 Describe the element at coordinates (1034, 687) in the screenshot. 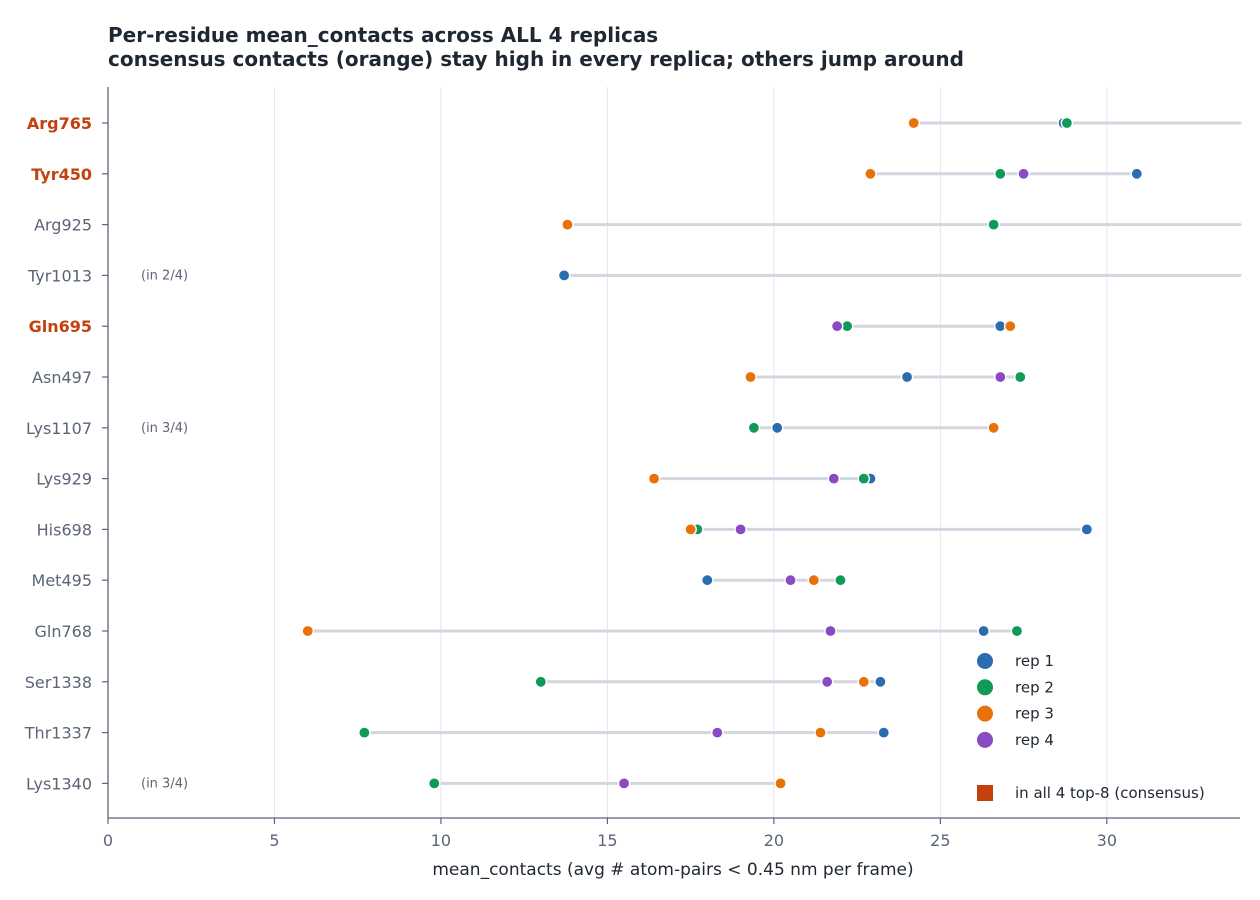

I see `legend-label: rep 2` at that location.